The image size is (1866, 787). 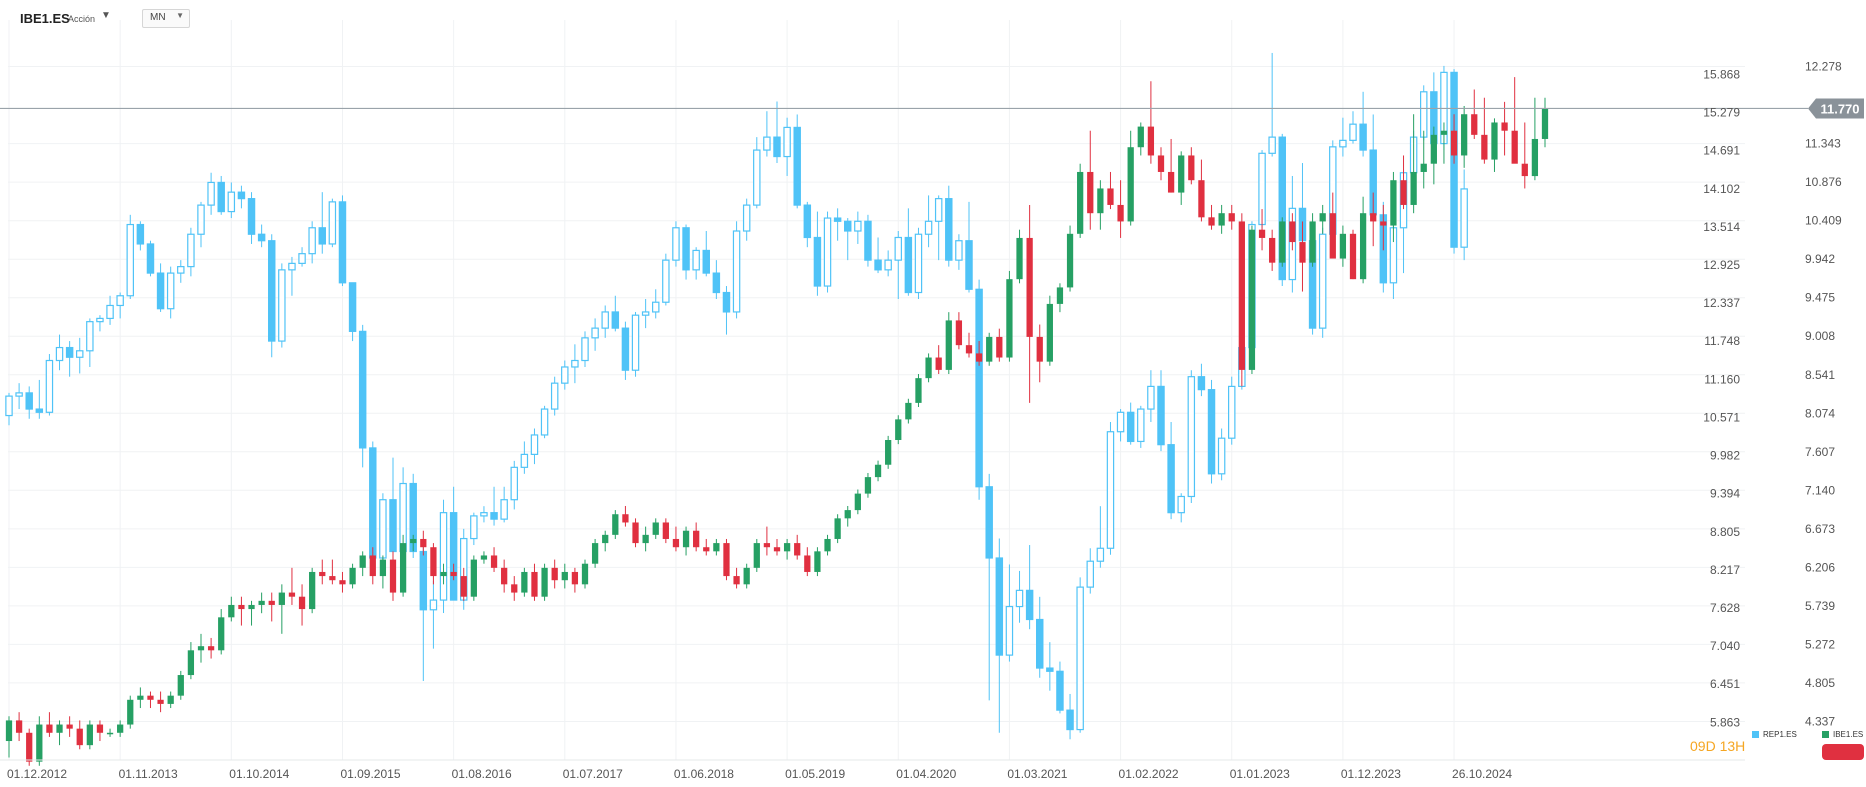 I want to click on legend-toggle-button, so click(x=1843, y=752).